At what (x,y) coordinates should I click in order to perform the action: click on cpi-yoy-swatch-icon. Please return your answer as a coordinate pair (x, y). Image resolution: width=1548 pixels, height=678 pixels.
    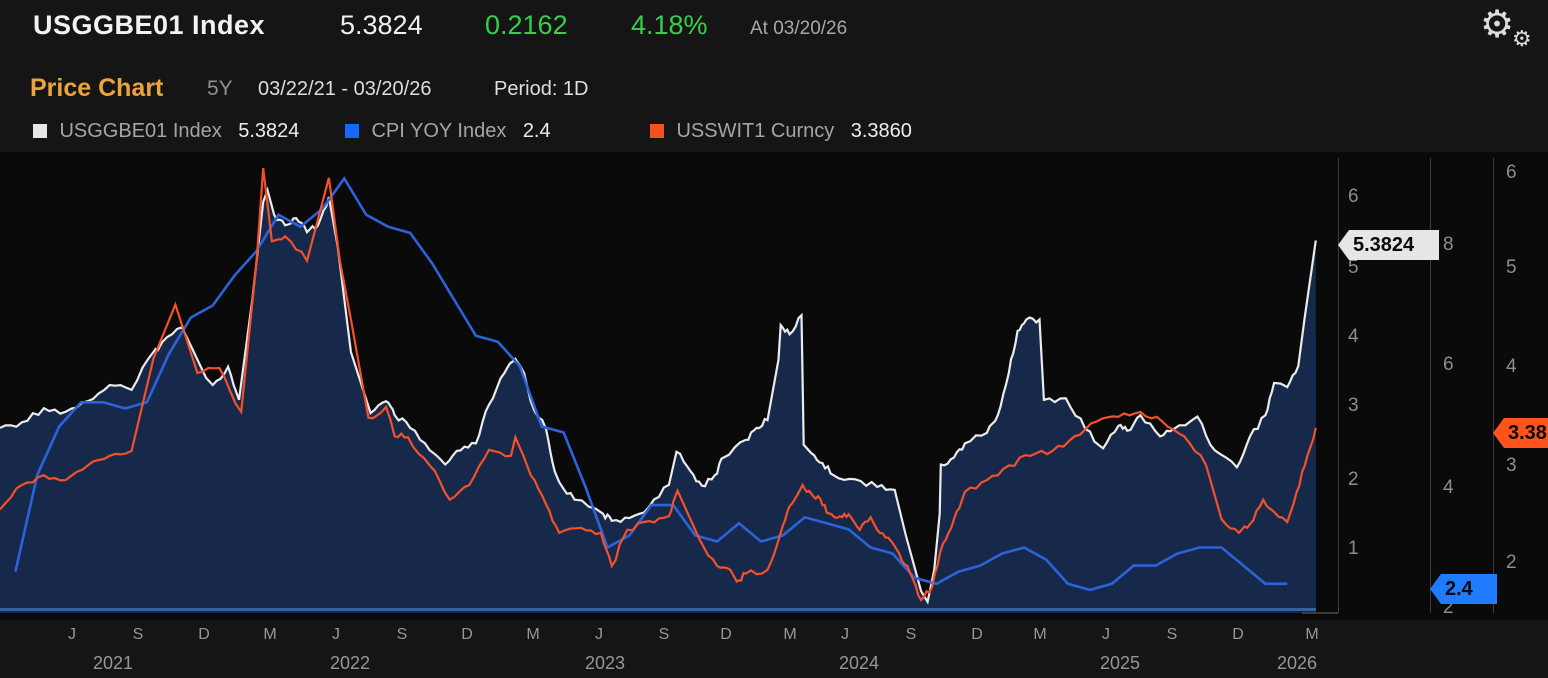
    Looking at the image, I should click on (352, 131).